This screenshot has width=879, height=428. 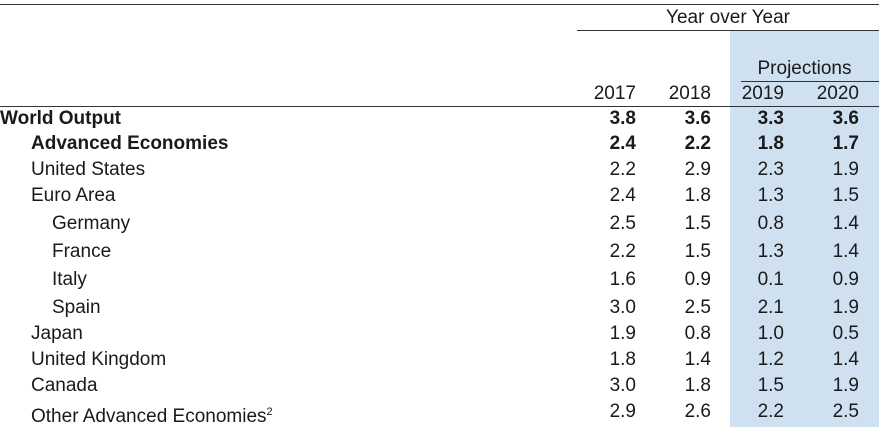 I want to click on row-label: Other Advanced Economies2, so click(x=136, y=414).